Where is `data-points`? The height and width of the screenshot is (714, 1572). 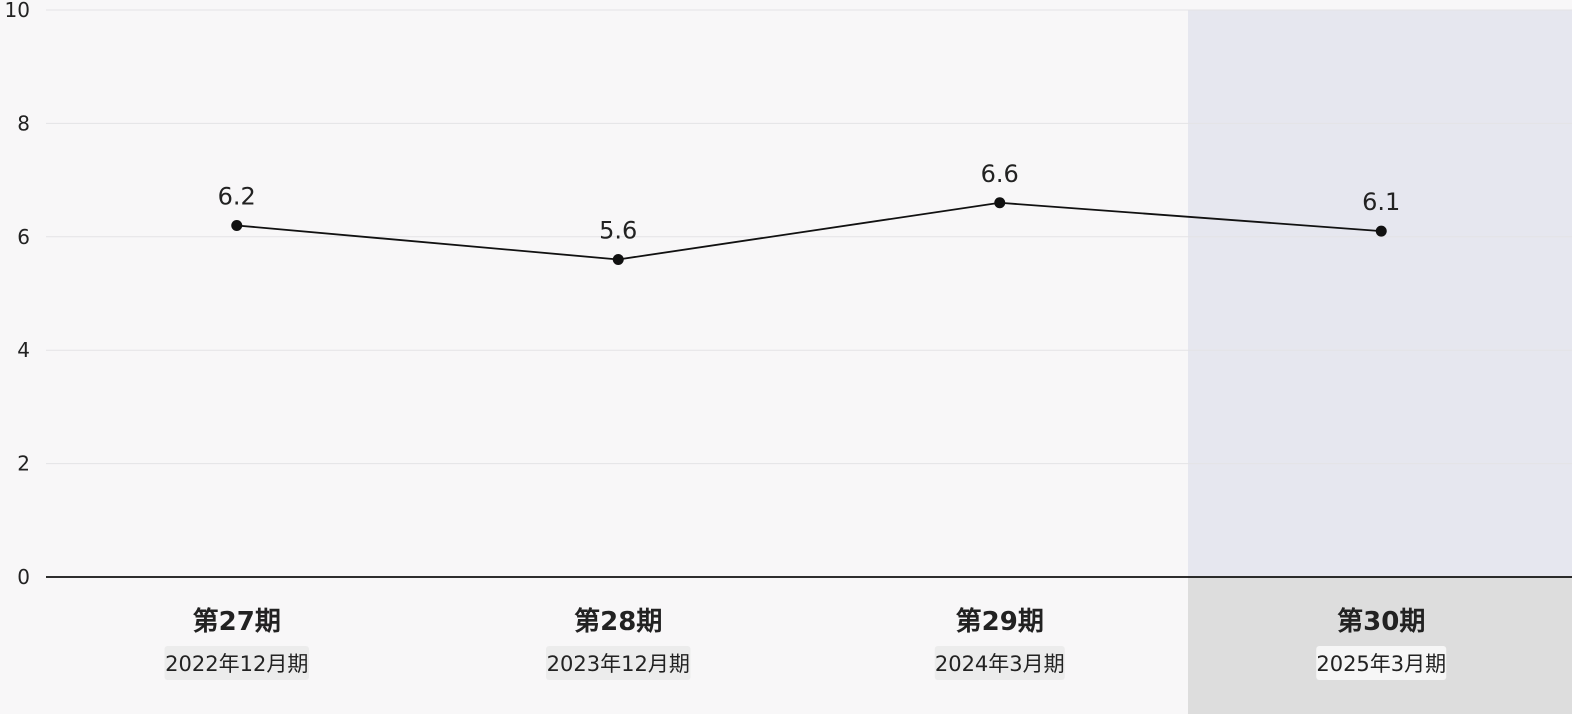 data-points is located at coordinates (809, 231).